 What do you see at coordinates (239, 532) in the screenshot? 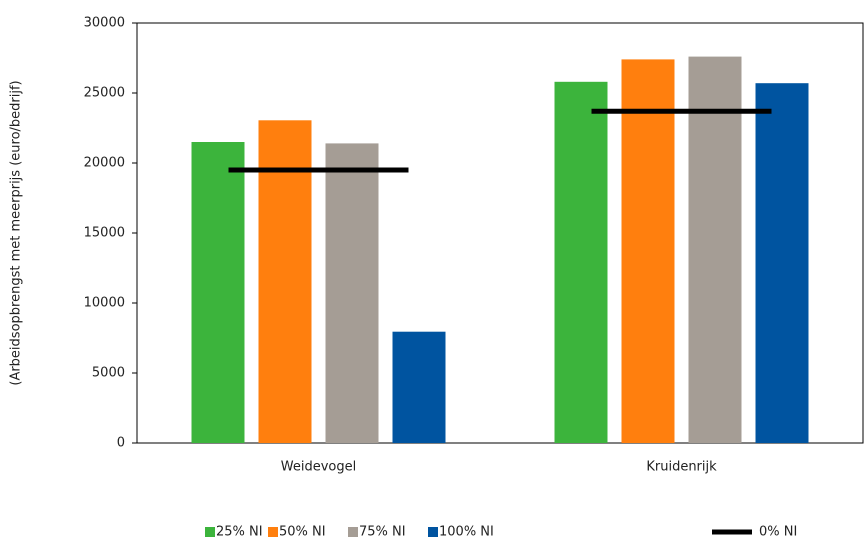
I see `legend-label: 25% NI` at bounding box center [239, 532].